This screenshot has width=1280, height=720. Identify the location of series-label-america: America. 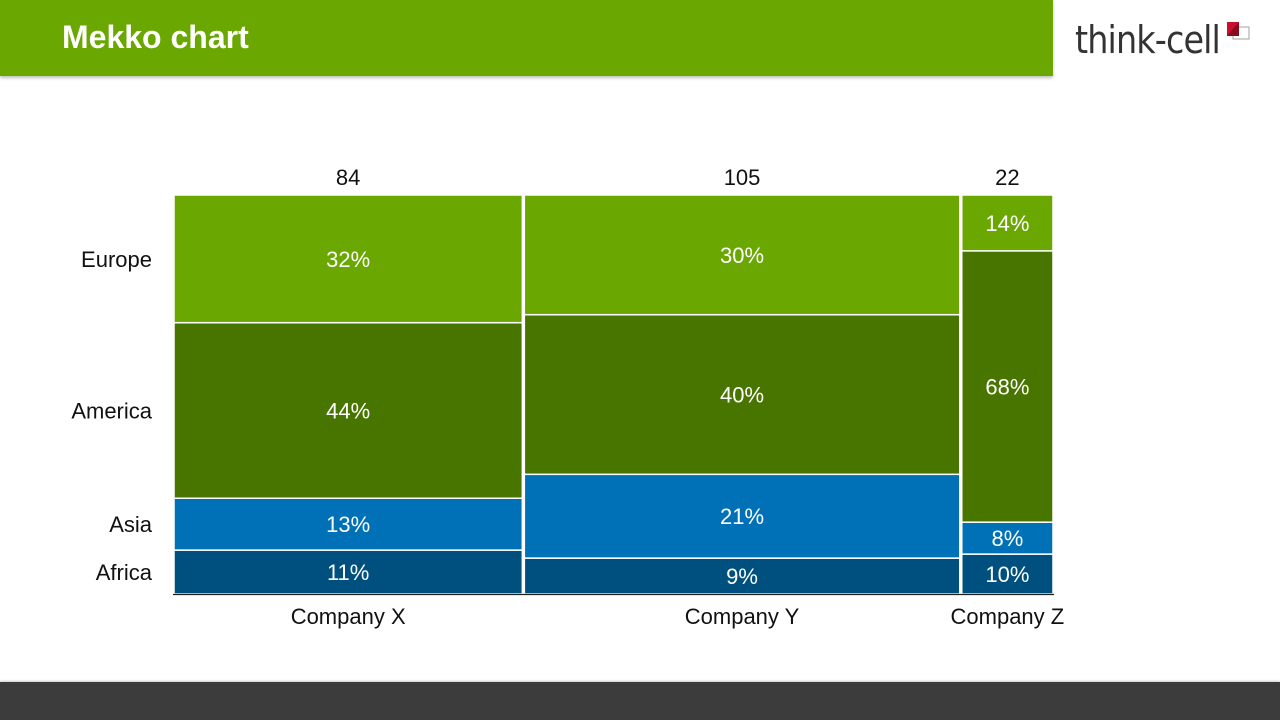
(111, 410).